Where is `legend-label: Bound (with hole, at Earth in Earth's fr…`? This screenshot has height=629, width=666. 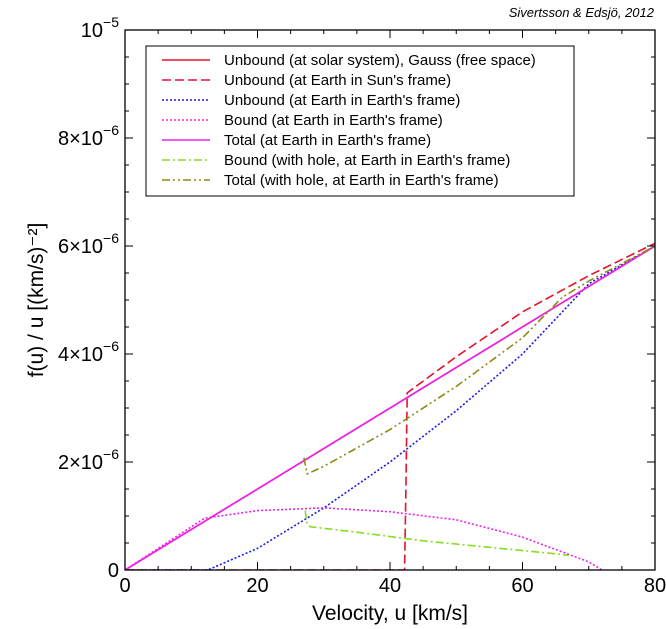
legend-label: Bound (with hole, at Earth in Earth's fr… is located at coordinates (367, 160).